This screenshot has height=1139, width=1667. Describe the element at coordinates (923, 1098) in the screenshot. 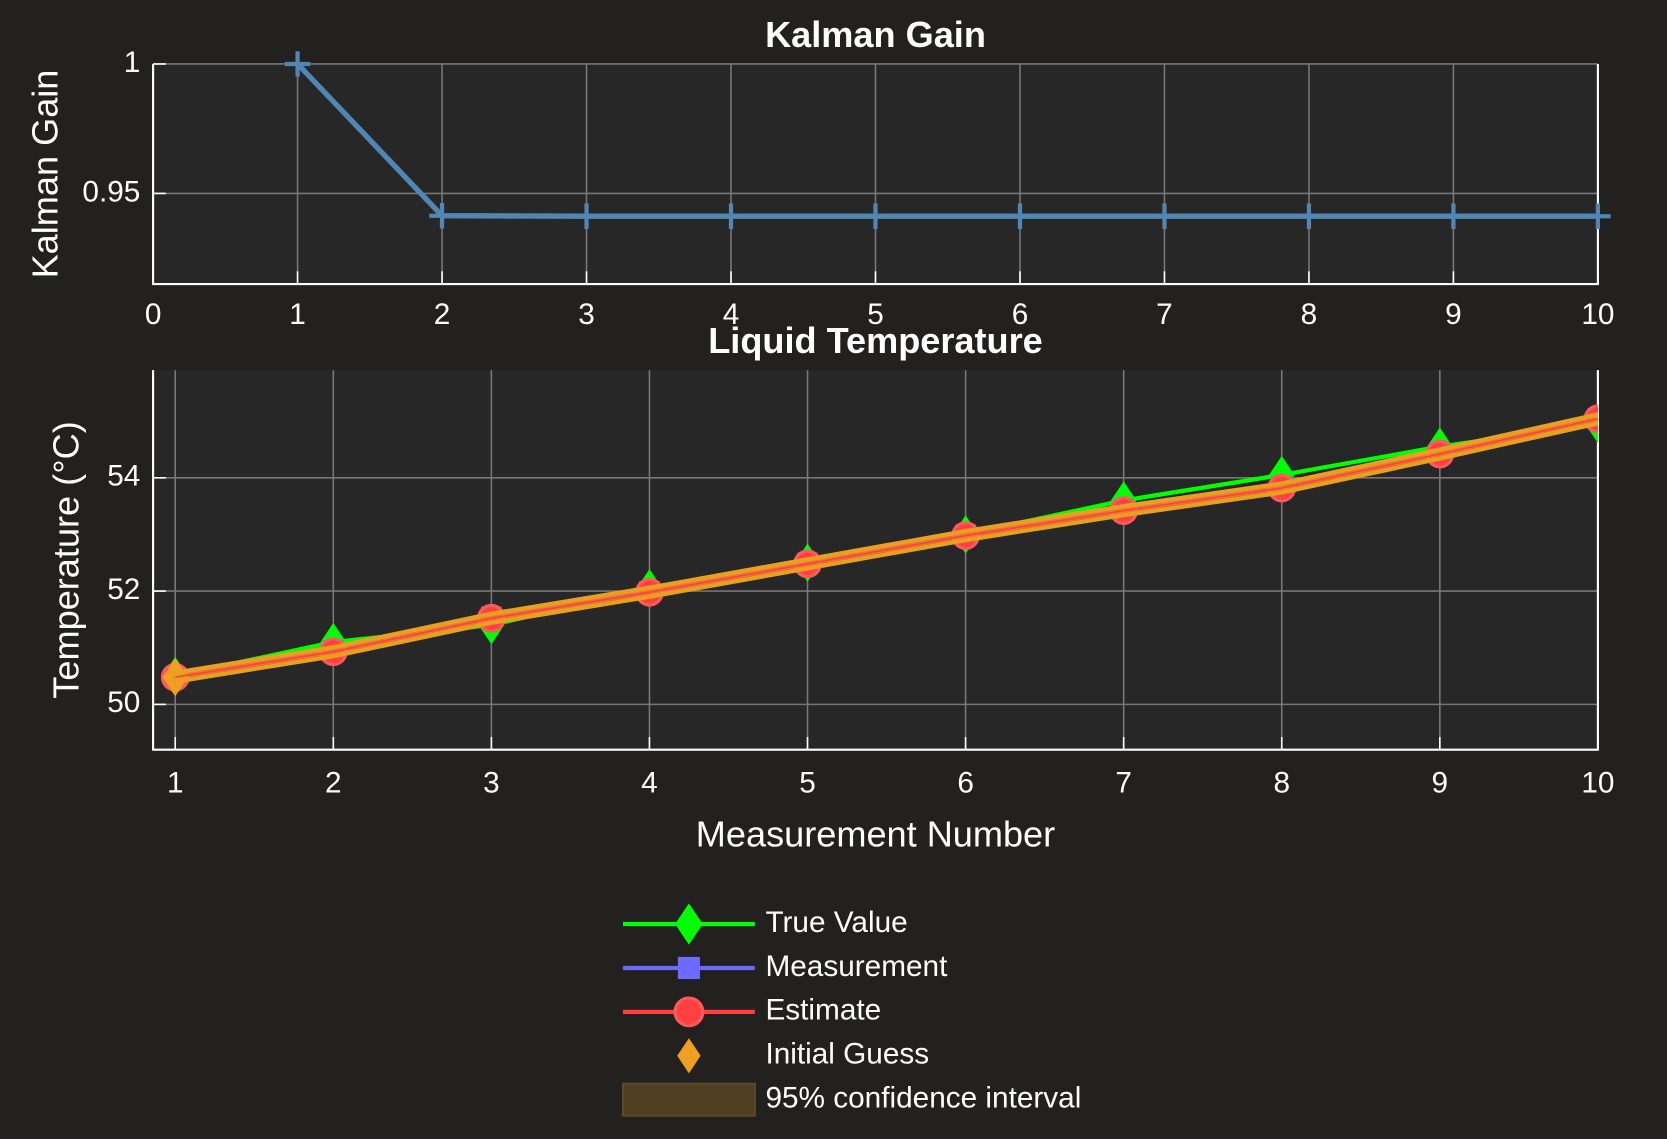

I see `legend-label: 95% confidence interval` at that location.